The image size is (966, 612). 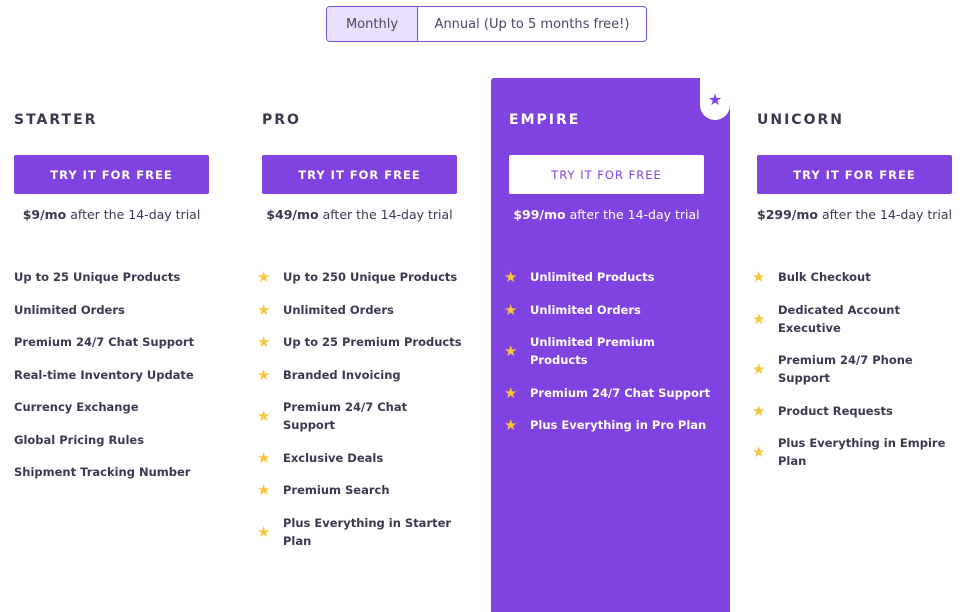 I want to click on feature-label: Plus Everything in Empire Plan, so click(x=862, y=452).